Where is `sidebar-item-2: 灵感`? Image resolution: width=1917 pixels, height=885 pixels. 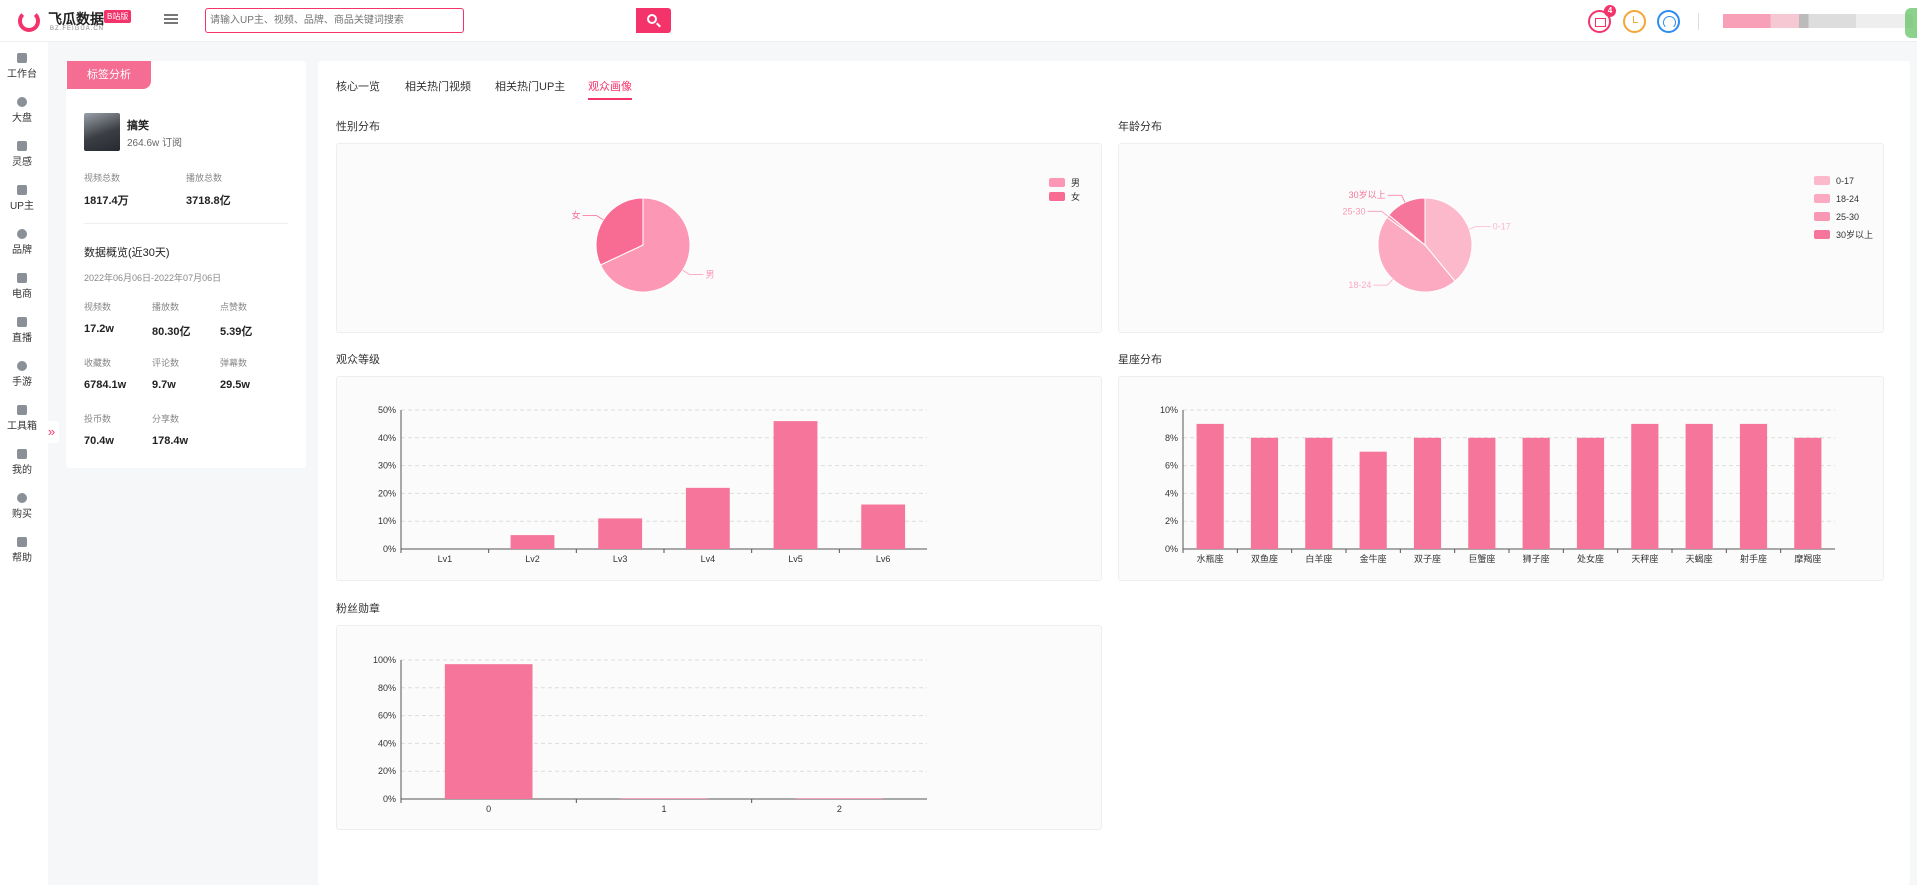 sidebar-item-2: 灵感 is located at coordinates (22, 152).